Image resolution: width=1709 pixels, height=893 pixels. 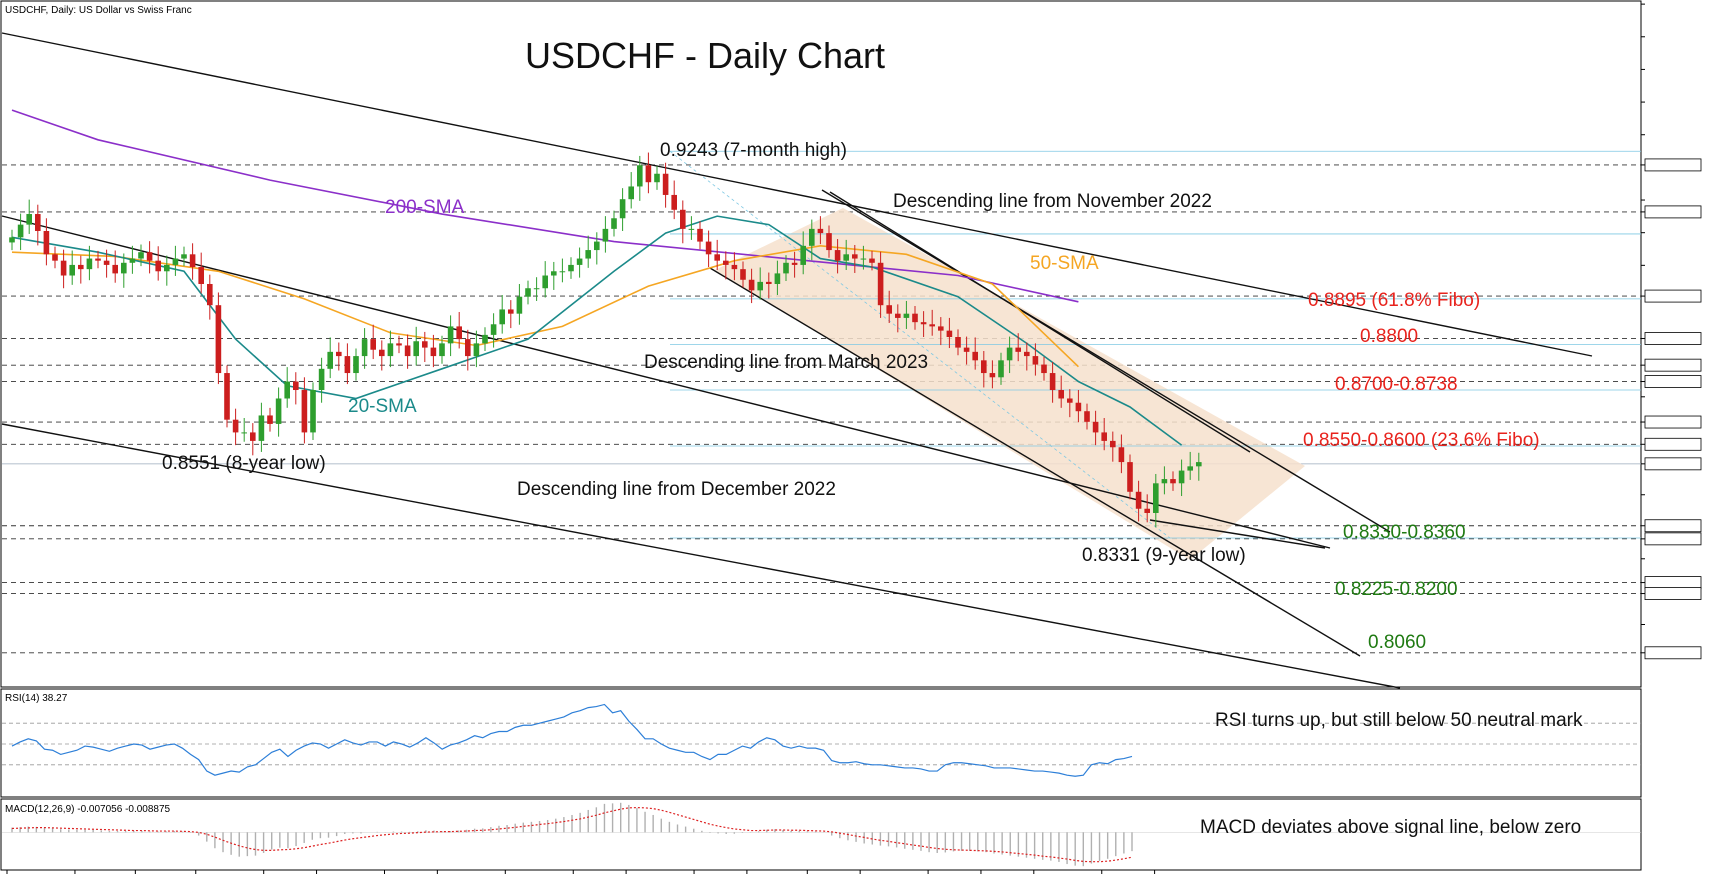 What do you see at coordinates (1396, 384) in the screenshot?
I see `level-8700: 0.8700-0.8738` at bounding box center [1396, 384].